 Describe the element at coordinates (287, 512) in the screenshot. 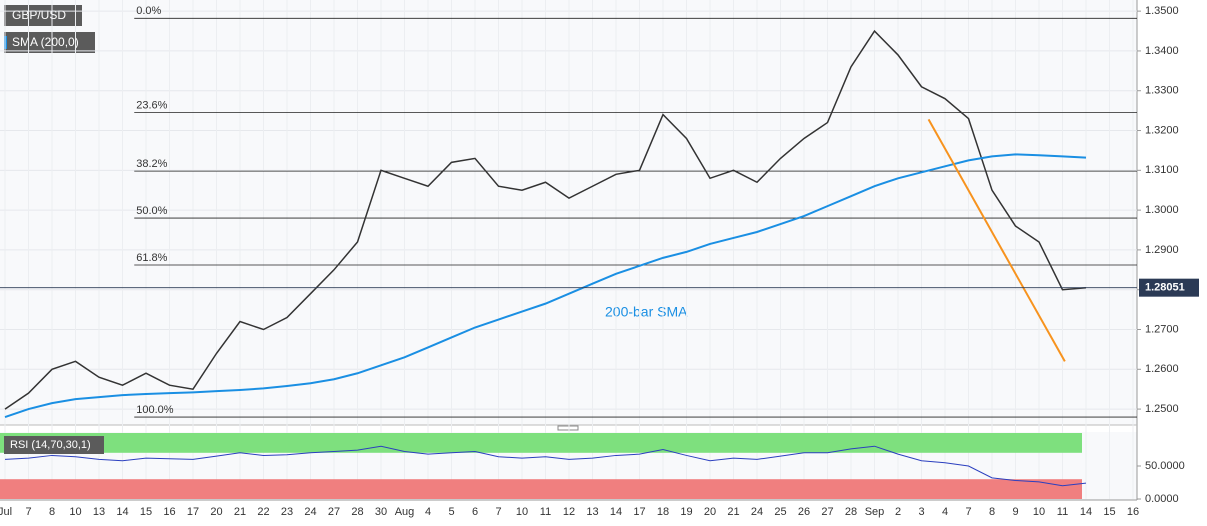

I see `x-tick-label: 23` at that location.